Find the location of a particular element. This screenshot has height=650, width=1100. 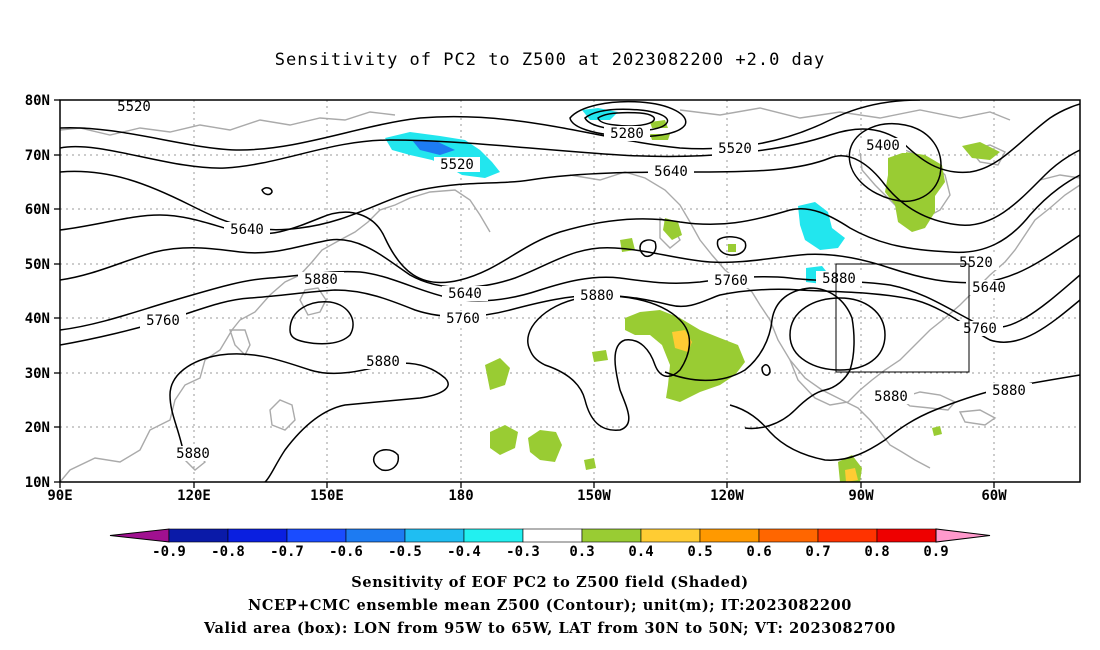

lat-label: 10N is located at coordinates (37, 483).